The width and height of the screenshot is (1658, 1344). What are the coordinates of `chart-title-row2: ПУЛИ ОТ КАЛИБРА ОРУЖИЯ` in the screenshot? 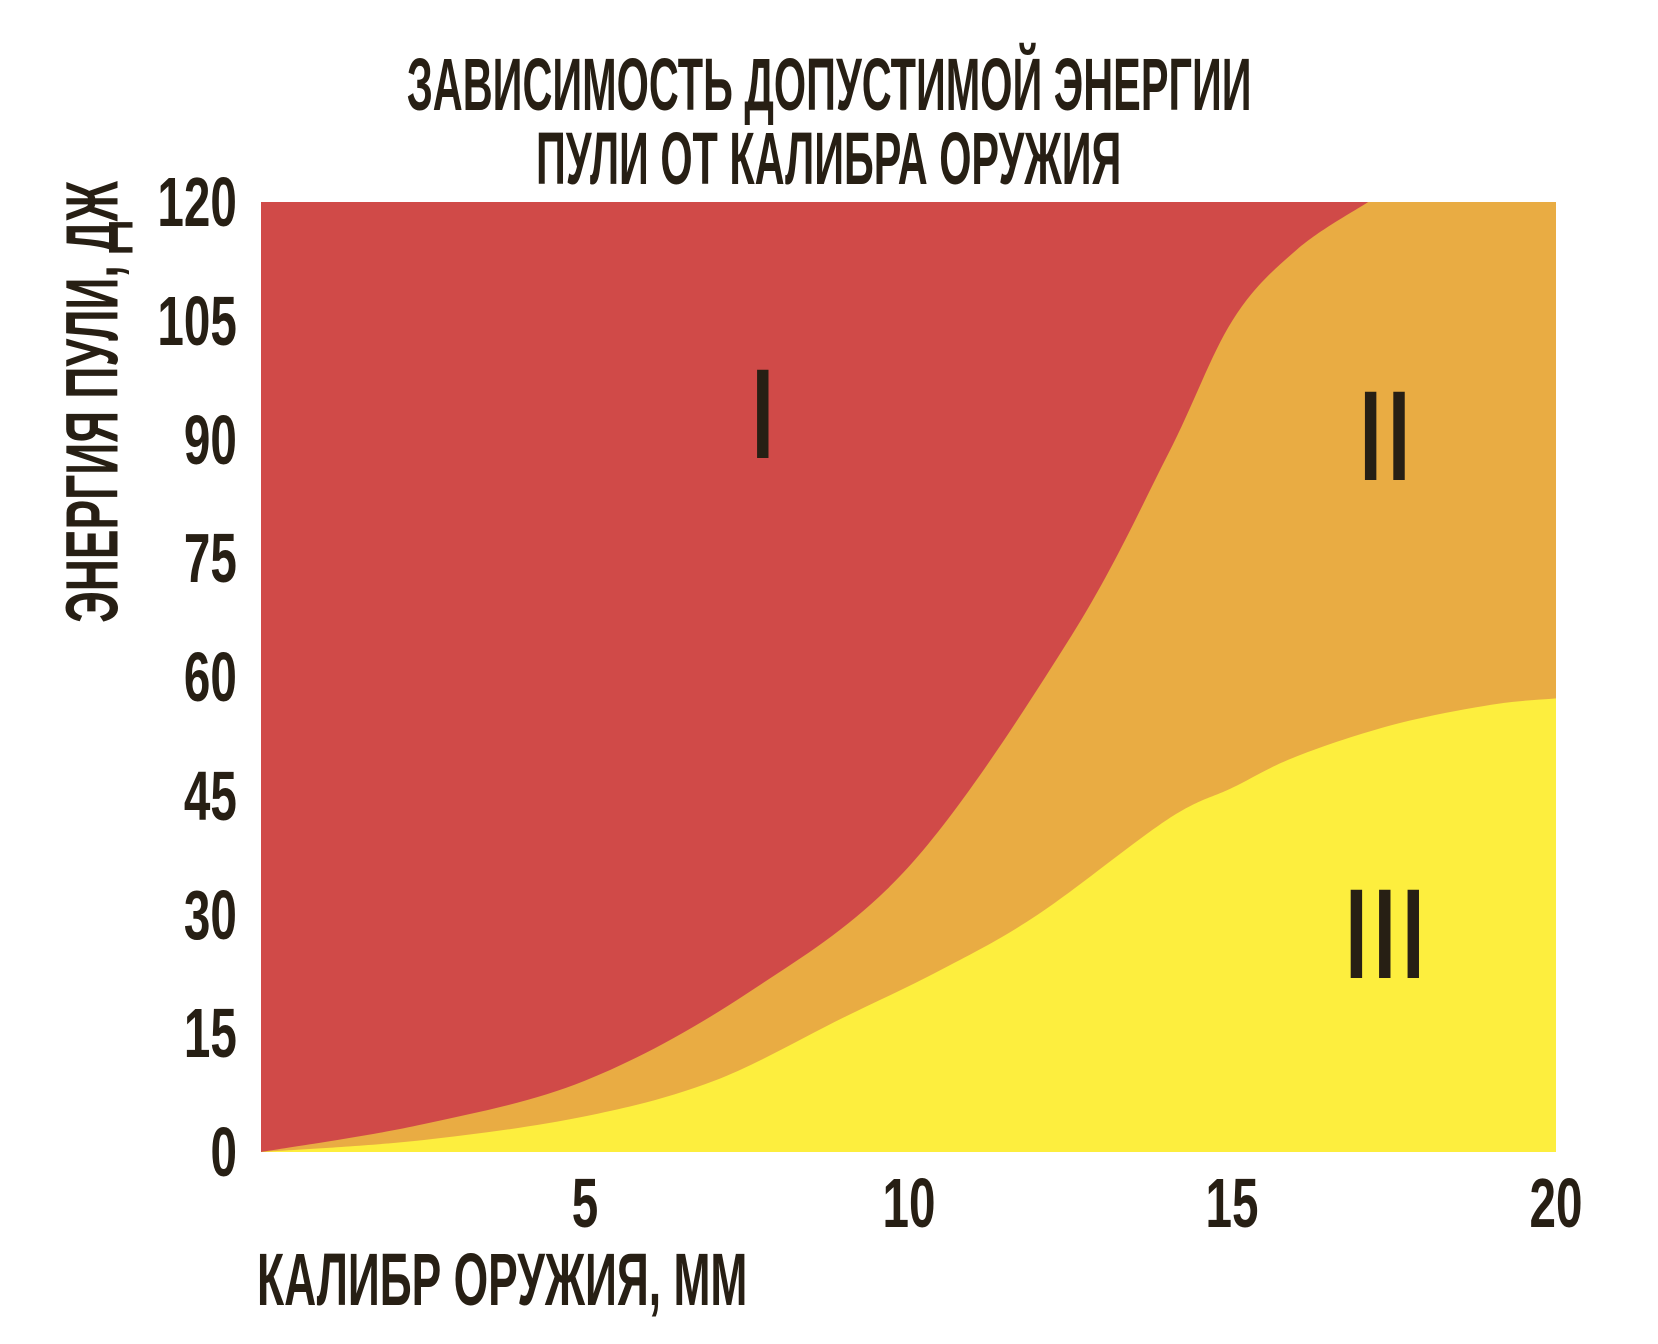 It's located at (829, 159).